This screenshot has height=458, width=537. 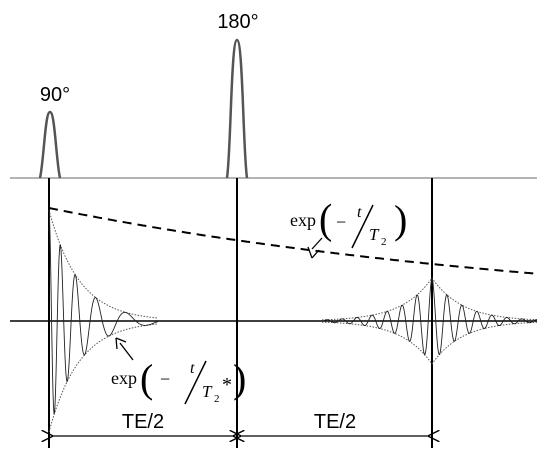 What do you see at coordinates (325, 218) in the screenshot?
I see `t2-paren-left: (` at bounding box center [325, 218].